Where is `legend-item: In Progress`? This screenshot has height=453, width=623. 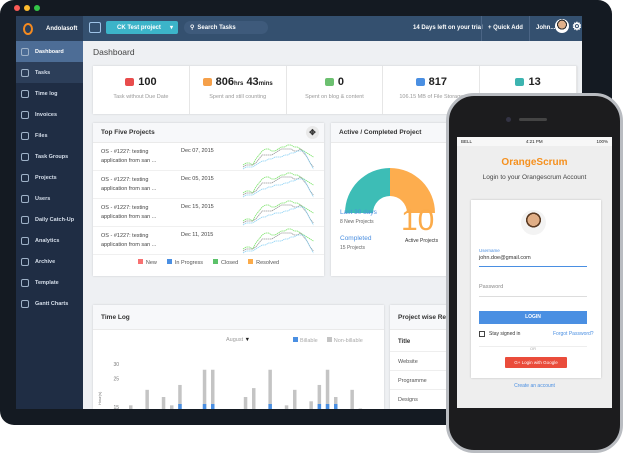 legend-item: In Progress is located at coordinates (184, 262).